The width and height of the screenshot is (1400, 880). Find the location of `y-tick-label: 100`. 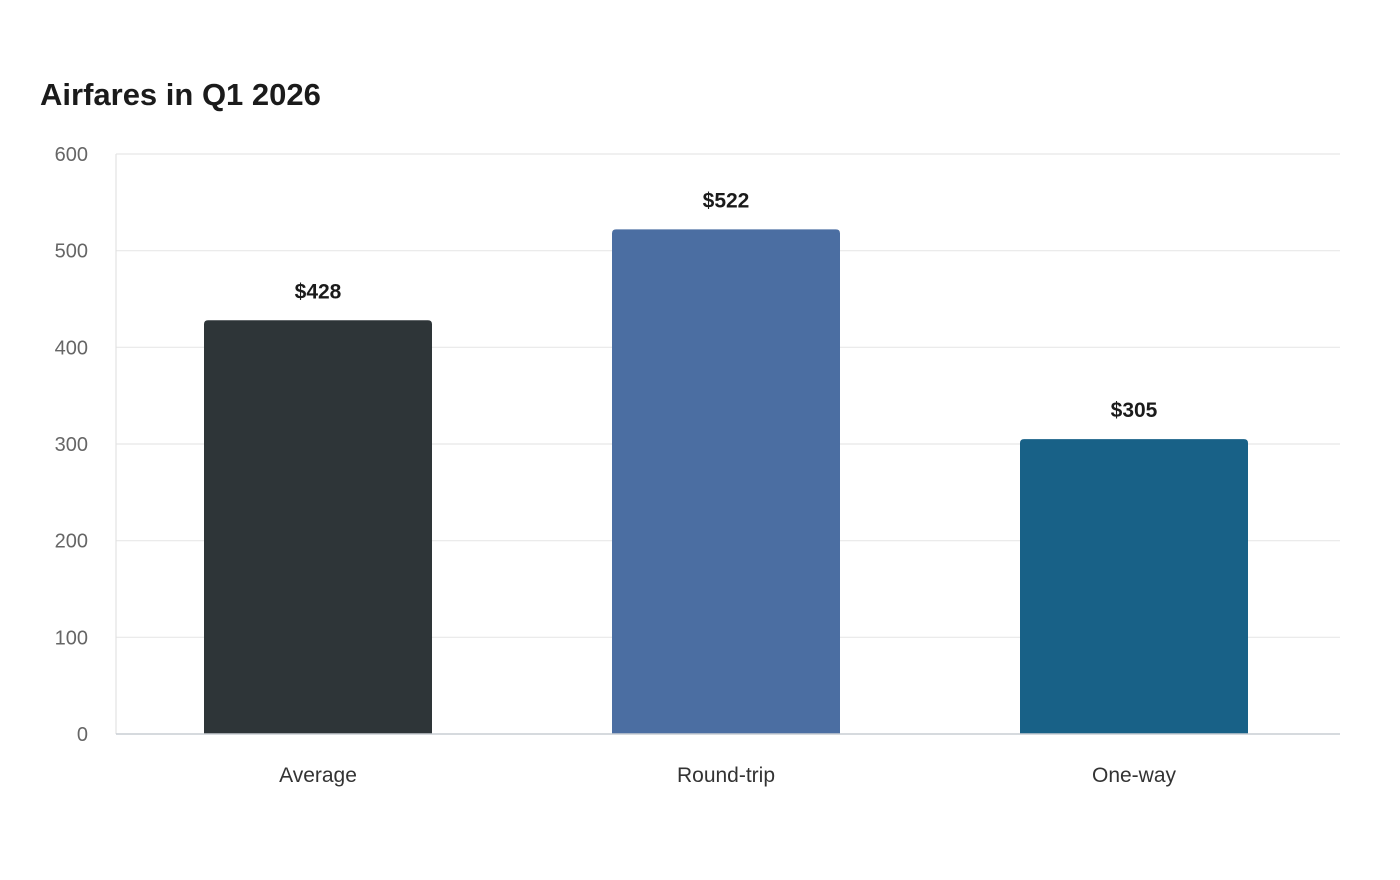

y-tick-label: 100 is located at coordinates (71, 638).